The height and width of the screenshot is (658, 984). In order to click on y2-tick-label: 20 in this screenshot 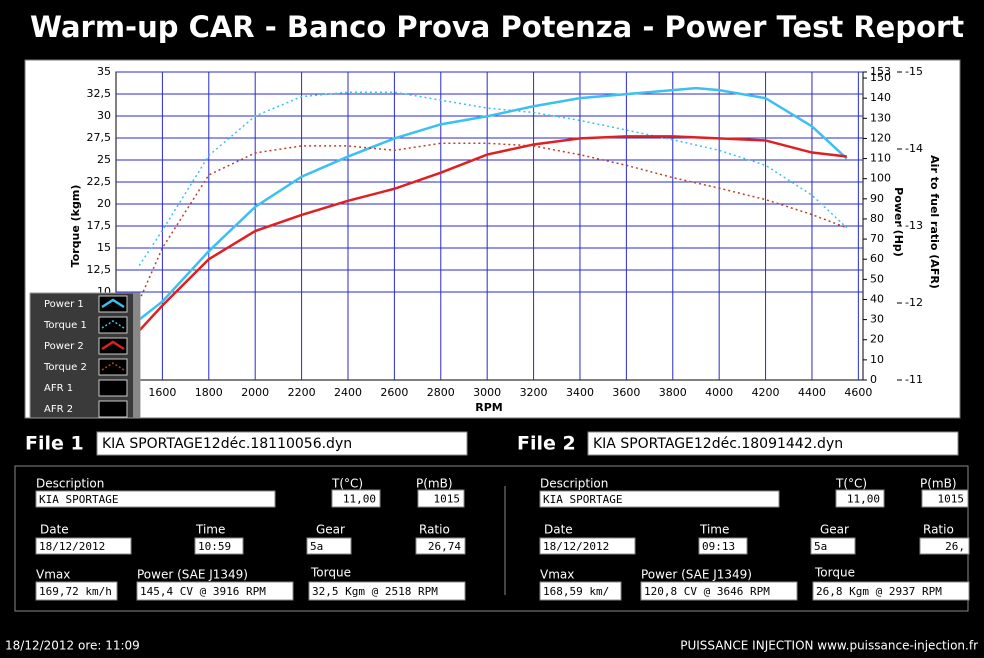, I will do `click(877, 339)`.